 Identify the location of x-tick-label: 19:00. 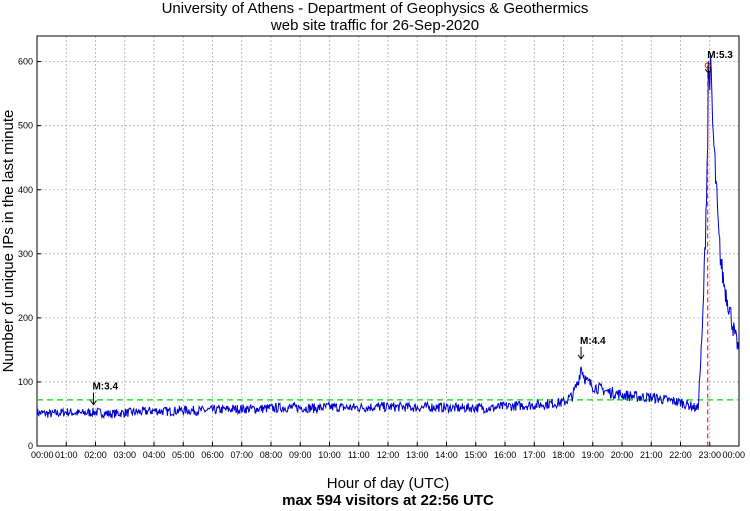
(592, 455).